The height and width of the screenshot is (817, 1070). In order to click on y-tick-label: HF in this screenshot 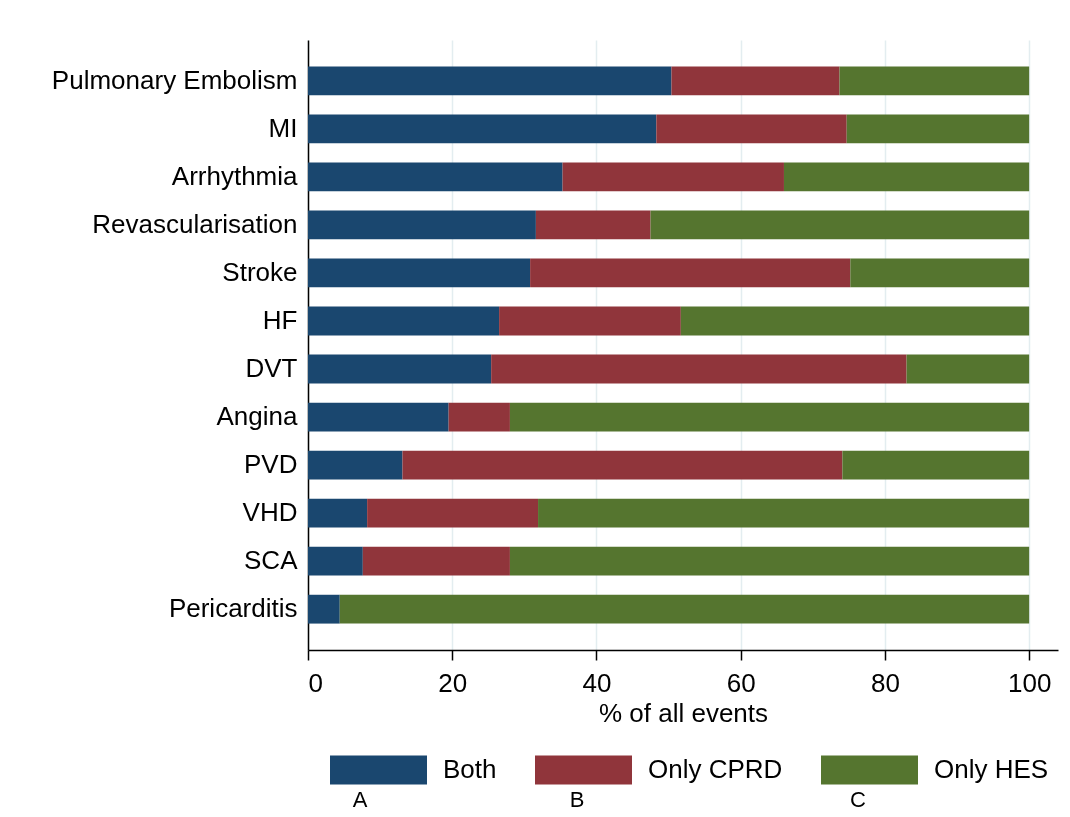, I will do `click(280, 319)`.